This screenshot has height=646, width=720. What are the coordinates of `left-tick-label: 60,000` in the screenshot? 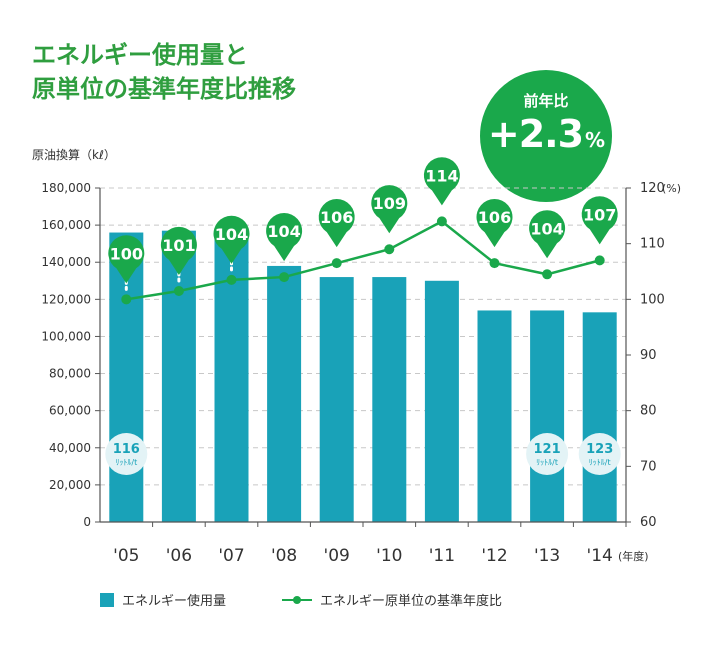 It's located at (70, 411).